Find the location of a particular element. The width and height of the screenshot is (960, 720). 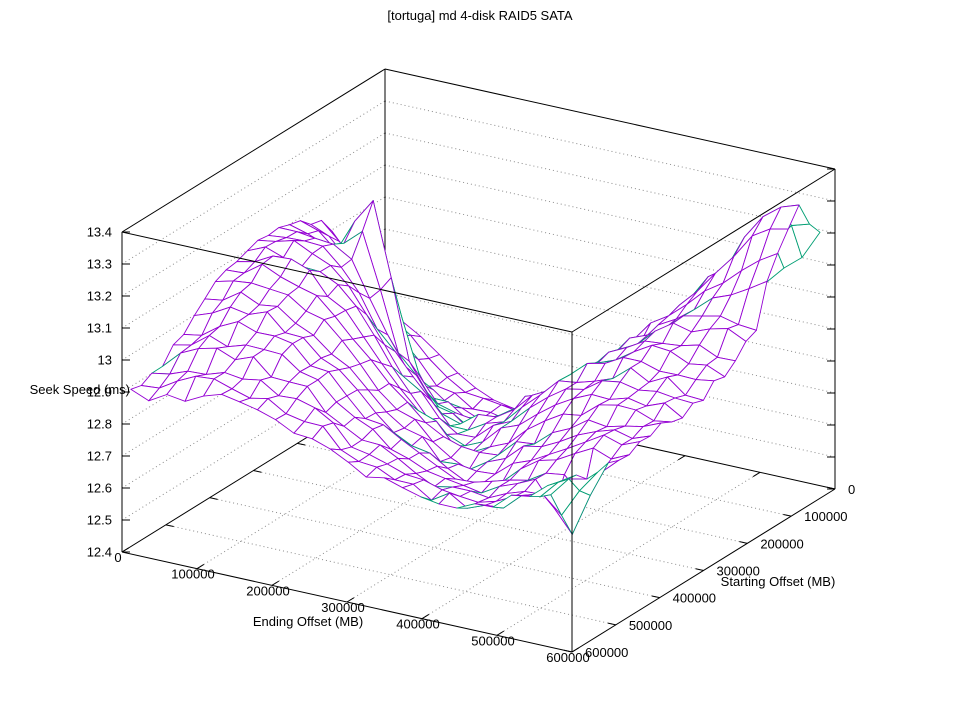

z-tick-label: 13.2 is located at coordinates (99, 296).